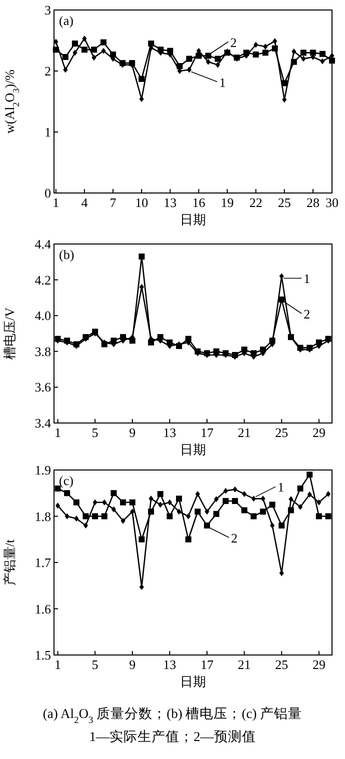  What do you see at coordinates (141, 202) in the screenshot?
I see `x-tick-label: 10` at bounding box center [141, 202].